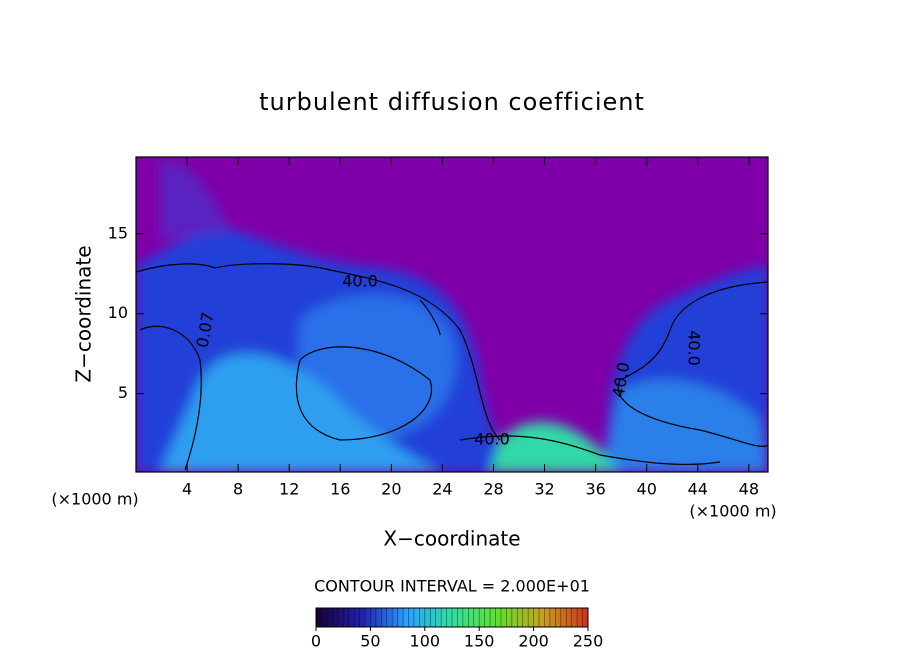  What do you see at coordinates (479, 641) in the screenshot?
I see `colorbar-tick-label: 150` at bounding box center [479, 641].